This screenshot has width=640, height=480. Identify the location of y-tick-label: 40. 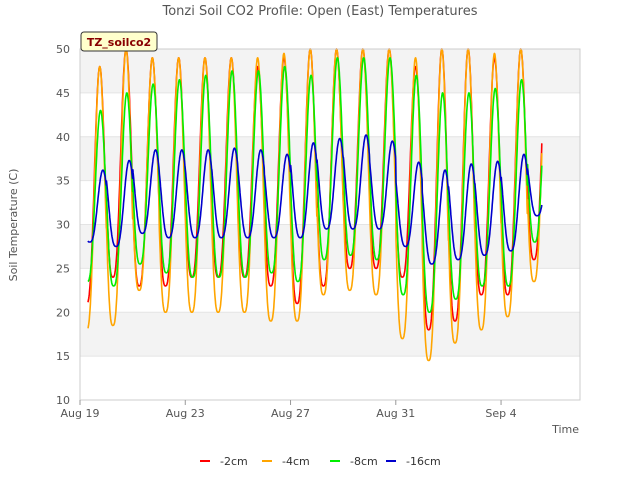
(63, 137).